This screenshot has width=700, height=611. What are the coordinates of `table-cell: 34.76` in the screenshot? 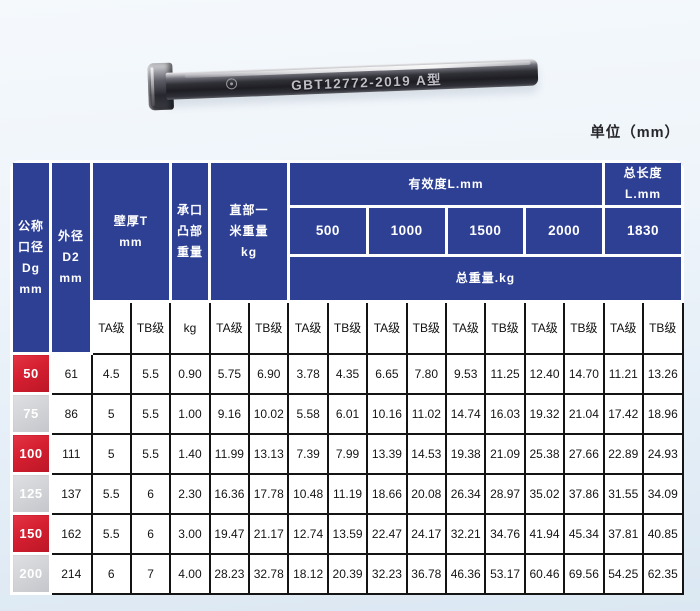 It's located at (505, 533).